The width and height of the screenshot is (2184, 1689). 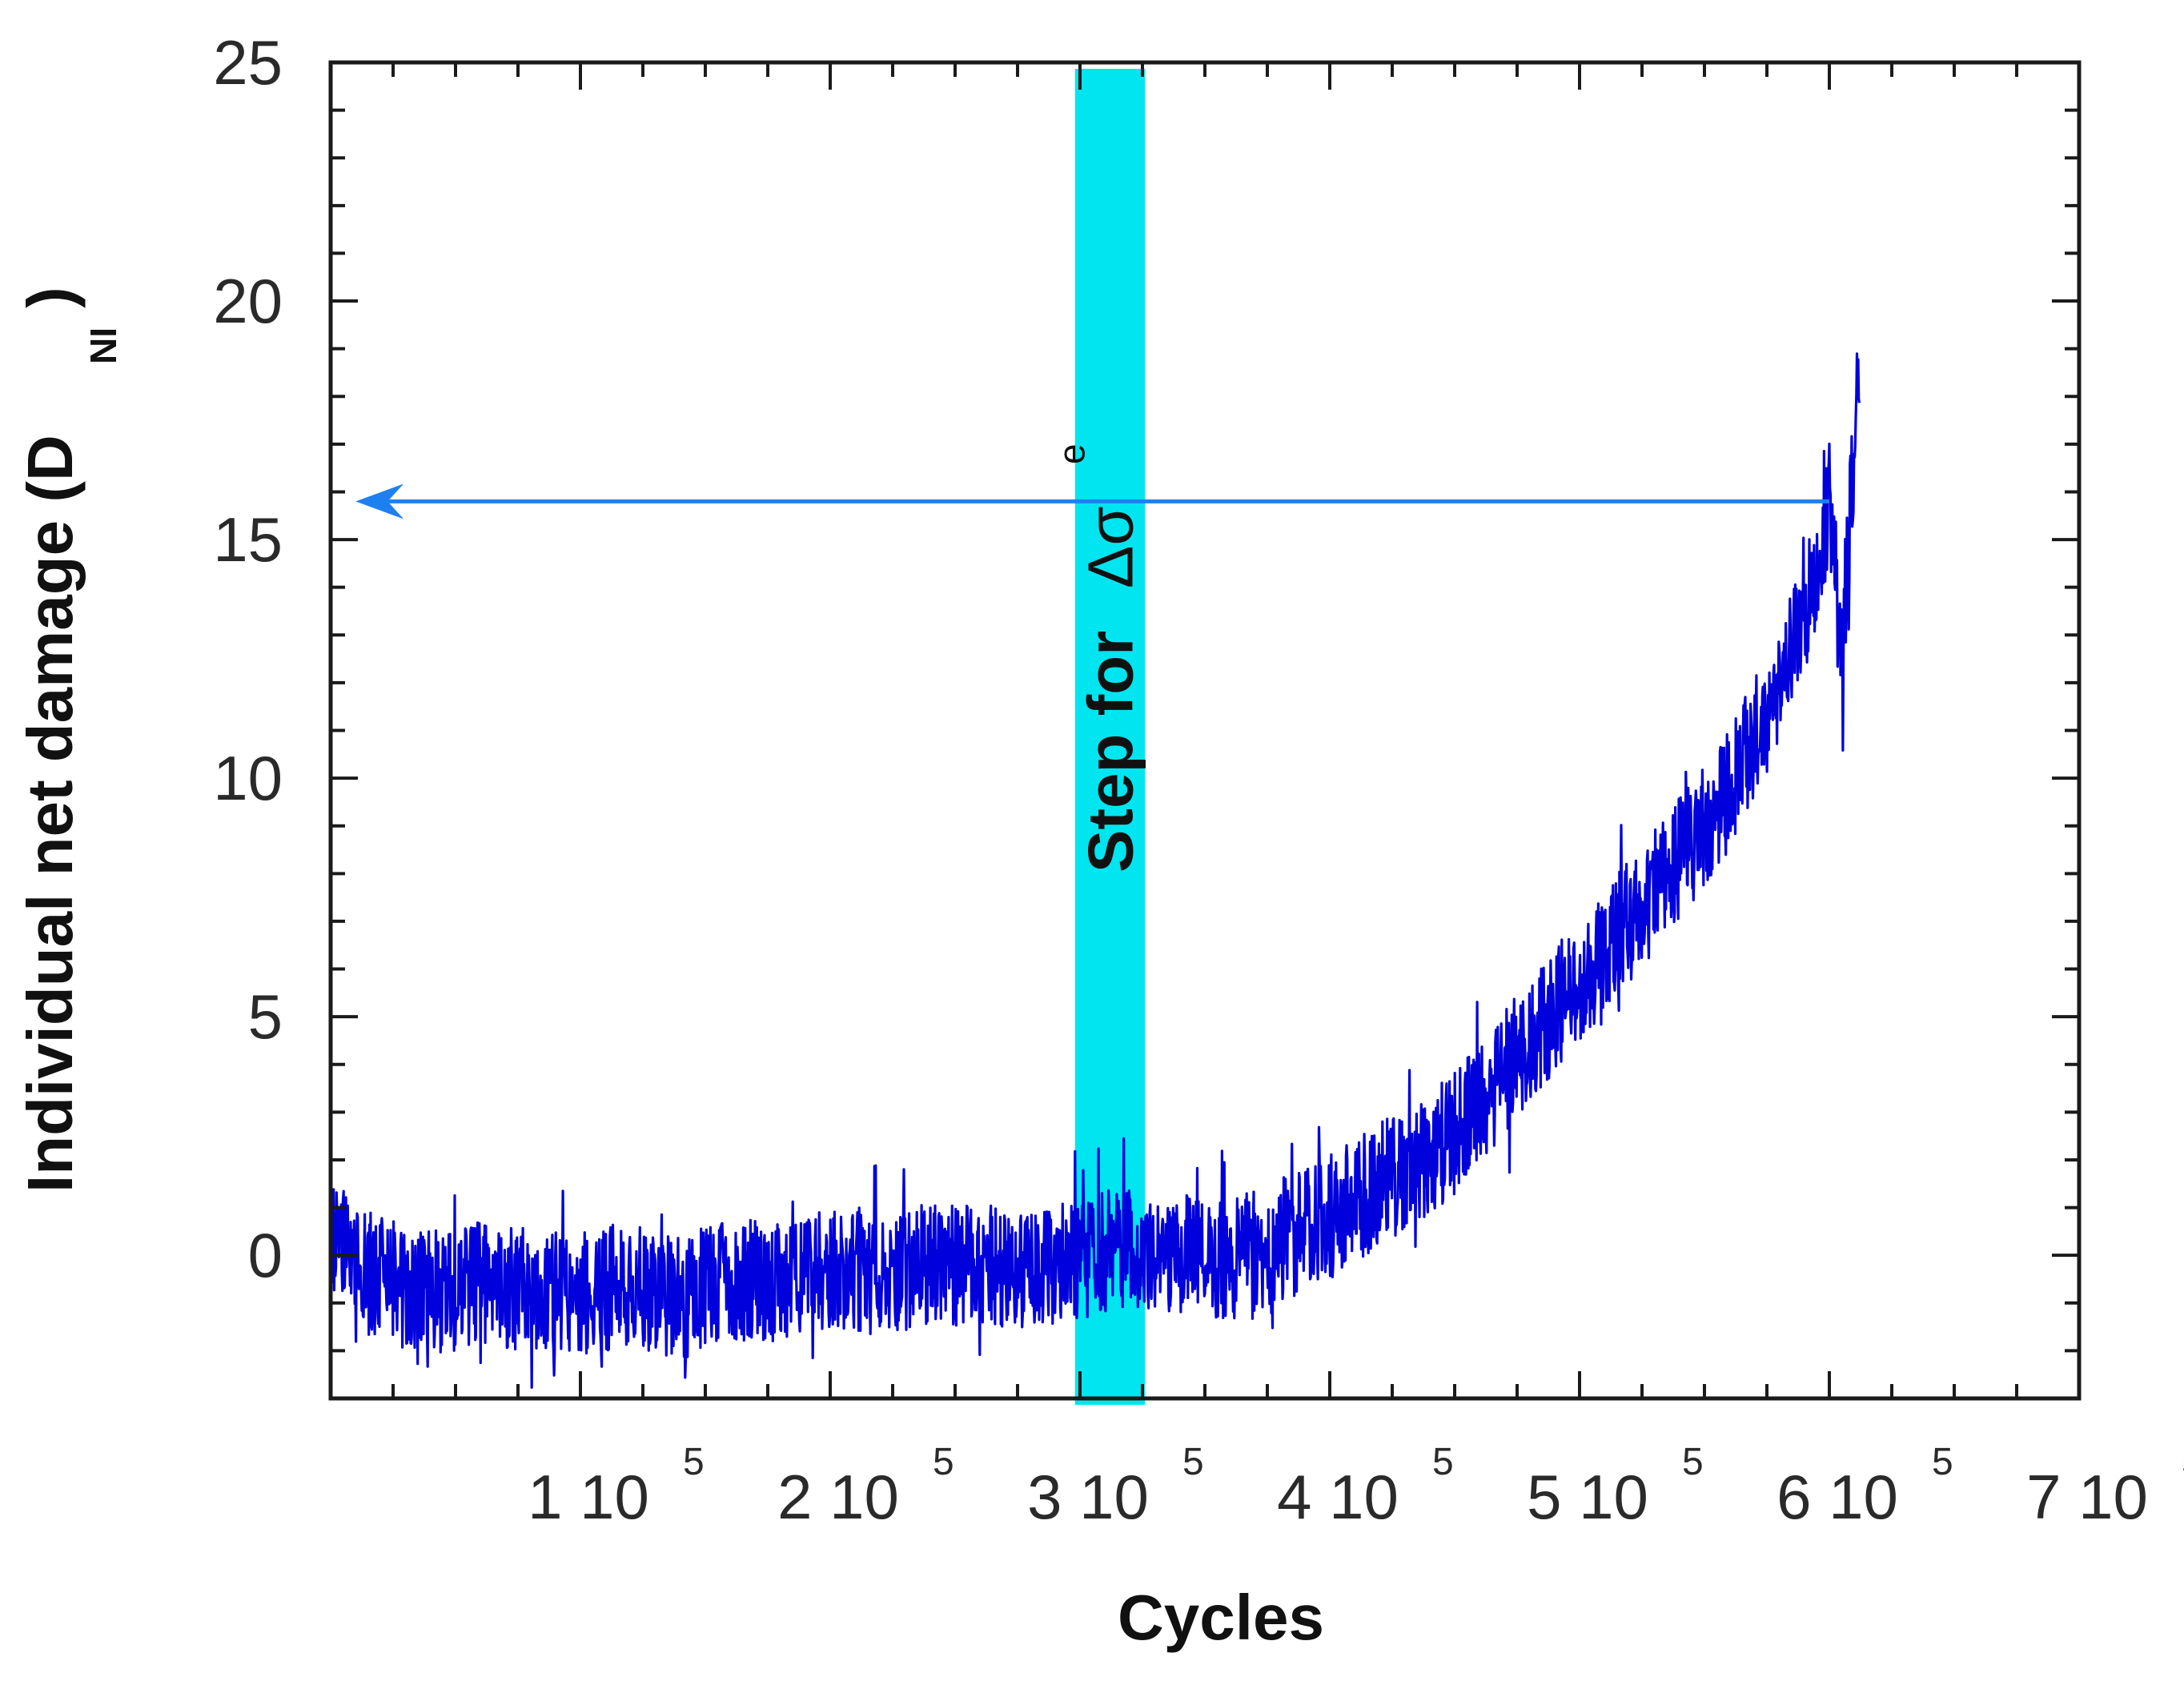 I want to click on band-layer, so click(x=1110, y=737).